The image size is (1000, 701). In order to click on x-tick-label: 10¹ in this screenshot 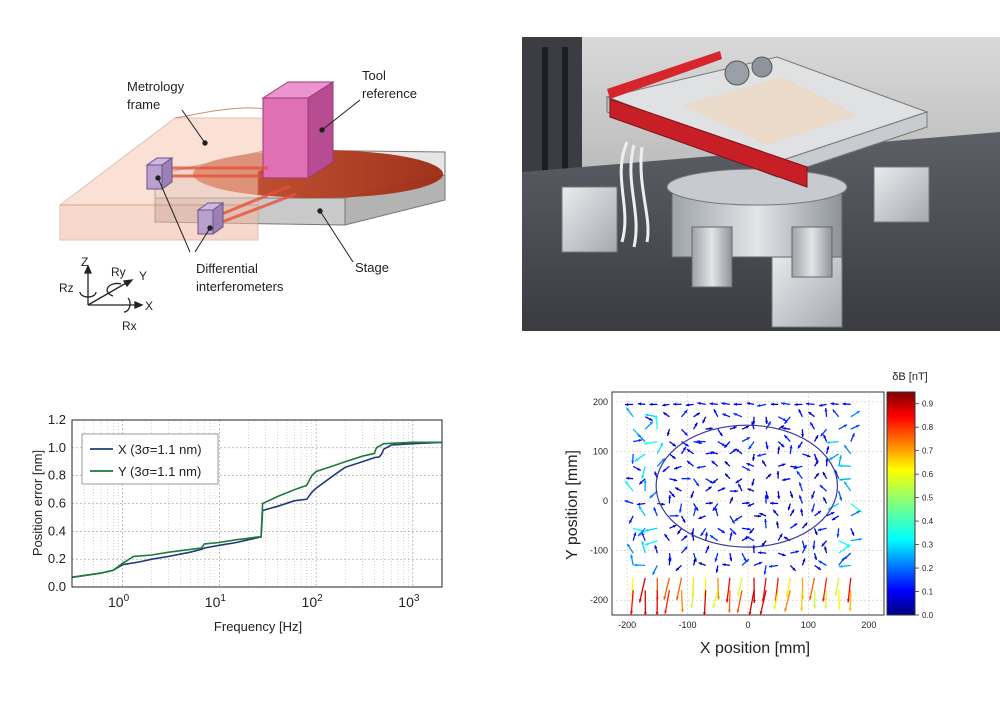, I will do `click(216, 601)`.